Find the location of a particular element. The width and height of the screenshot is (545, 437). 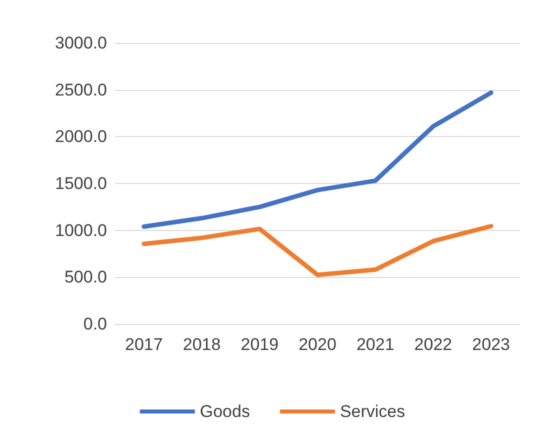

x-tick-label: 2017 is located at coordinates (144, 344).